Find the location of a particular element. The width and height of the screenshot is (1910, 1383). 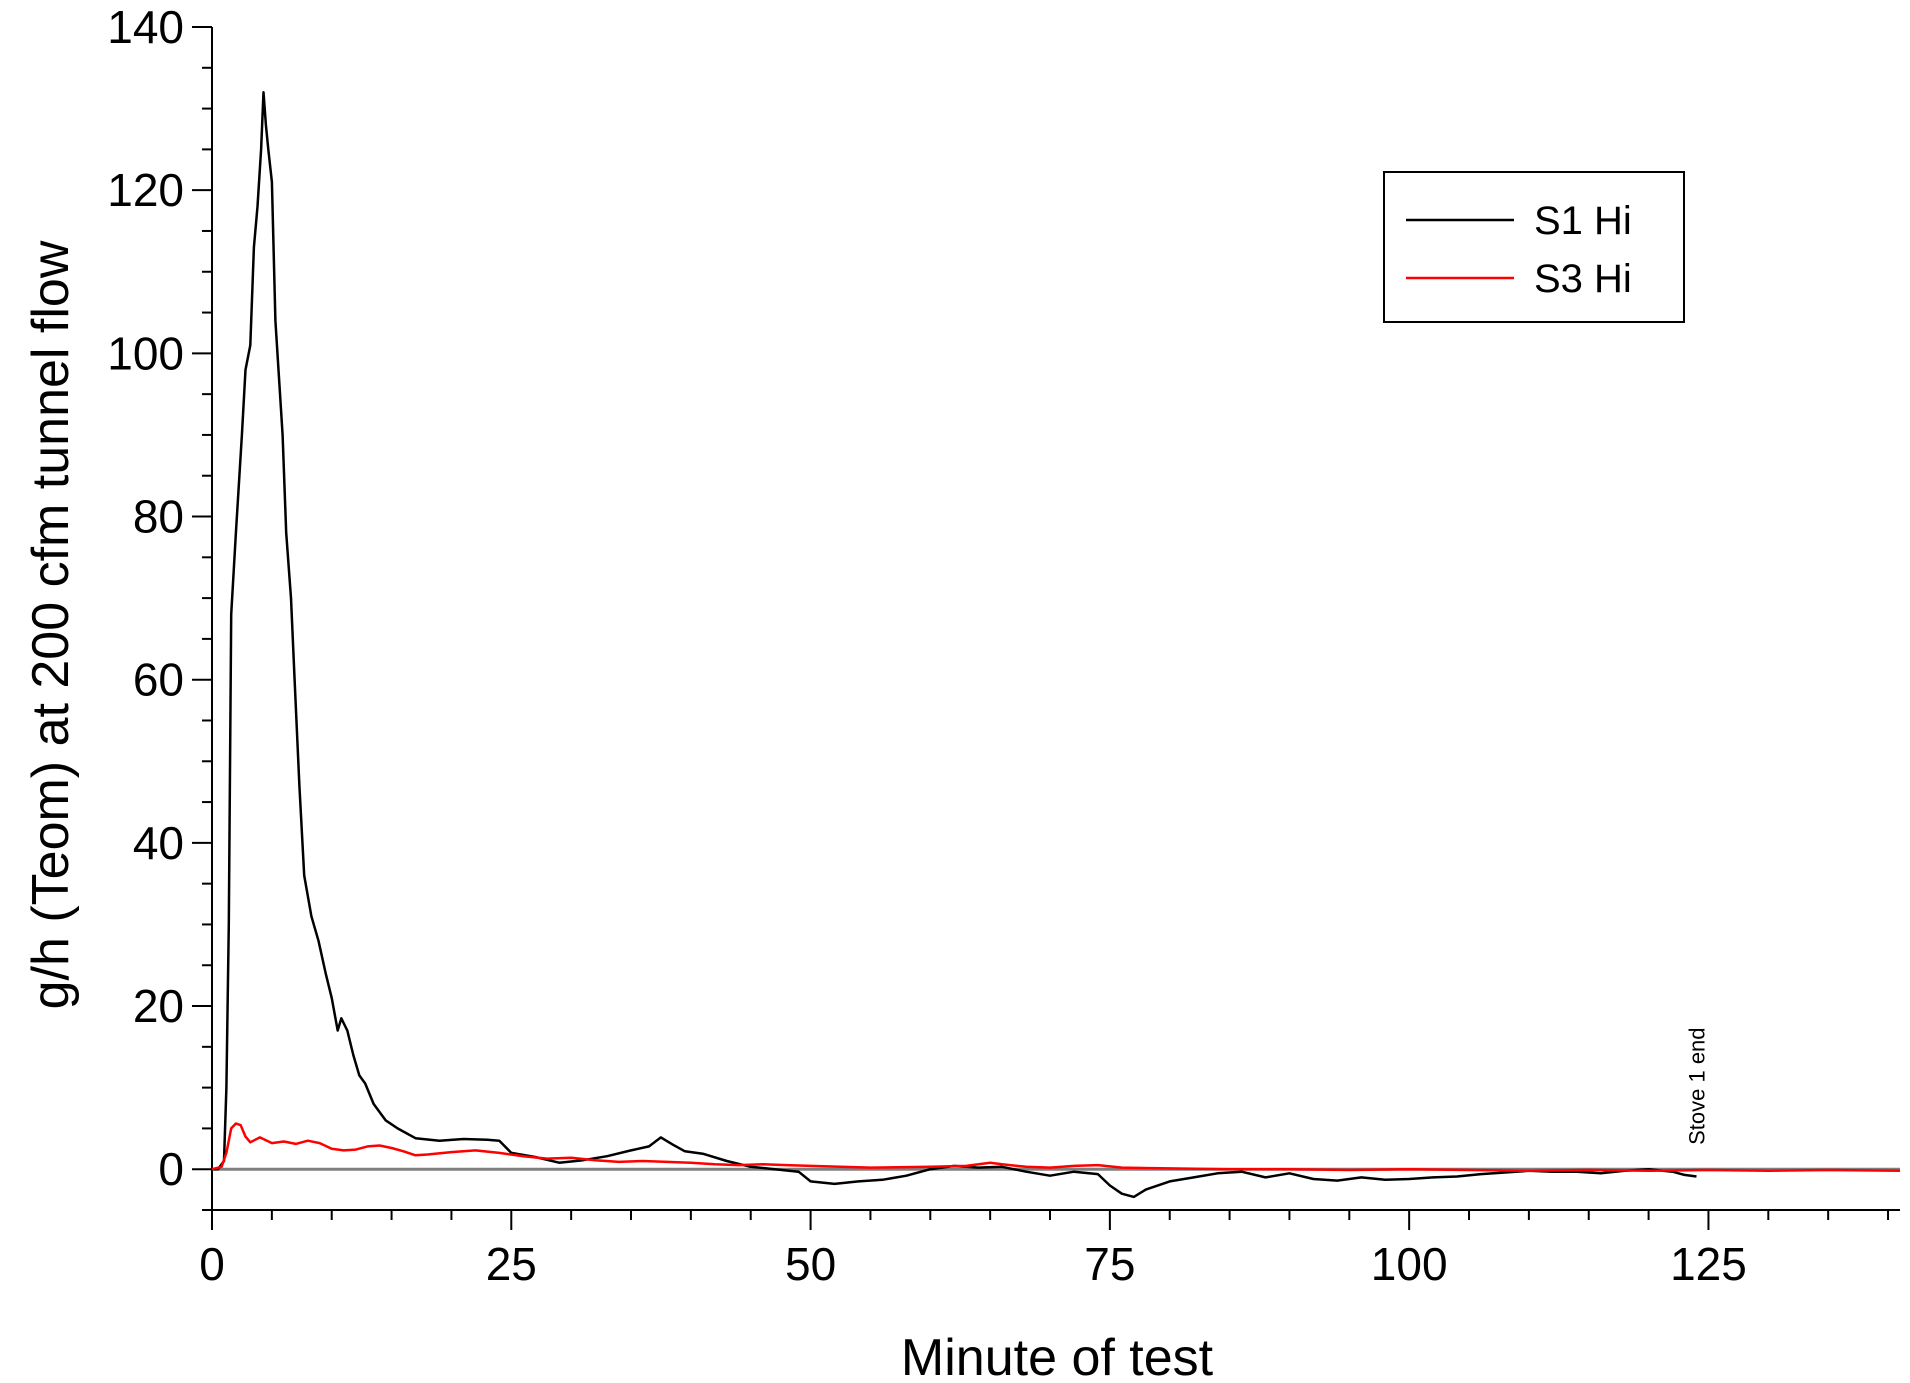

legend-box is located at coordinates (1534, 247).